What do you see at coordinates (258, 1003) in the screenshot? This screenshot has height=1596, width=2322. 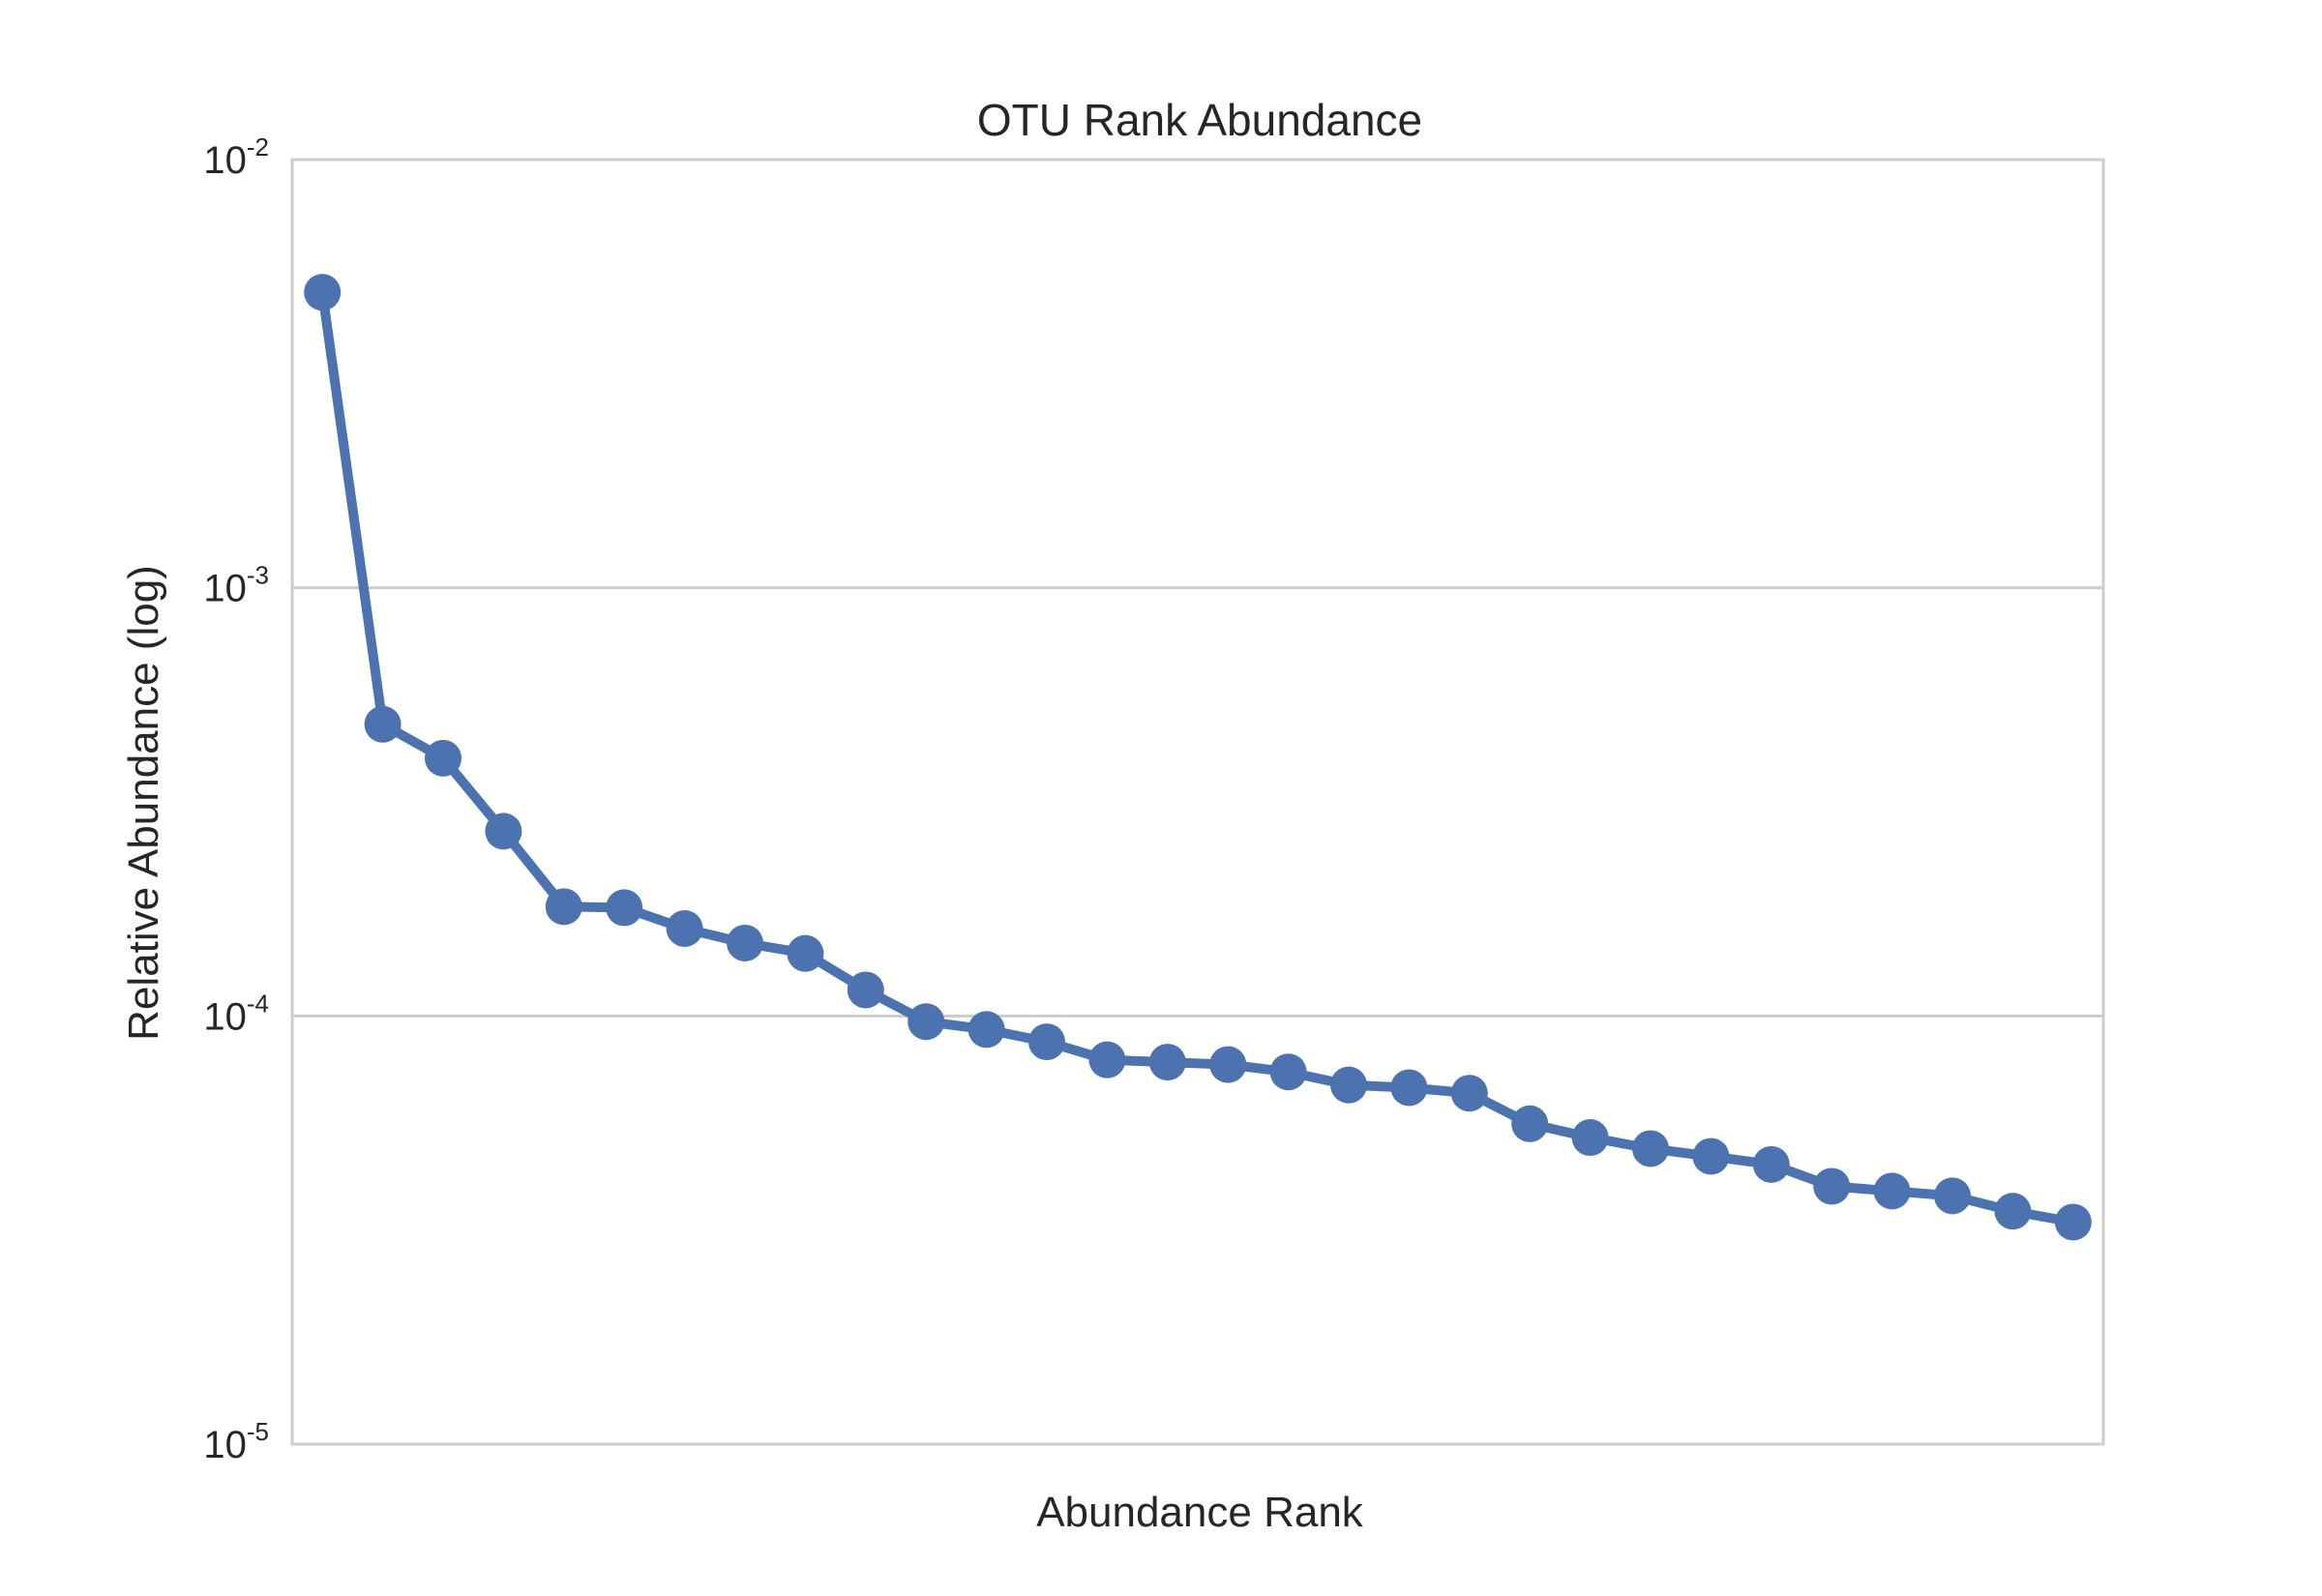 I see `y-tick-exponent: -4` at bounding box center [258, 1003].